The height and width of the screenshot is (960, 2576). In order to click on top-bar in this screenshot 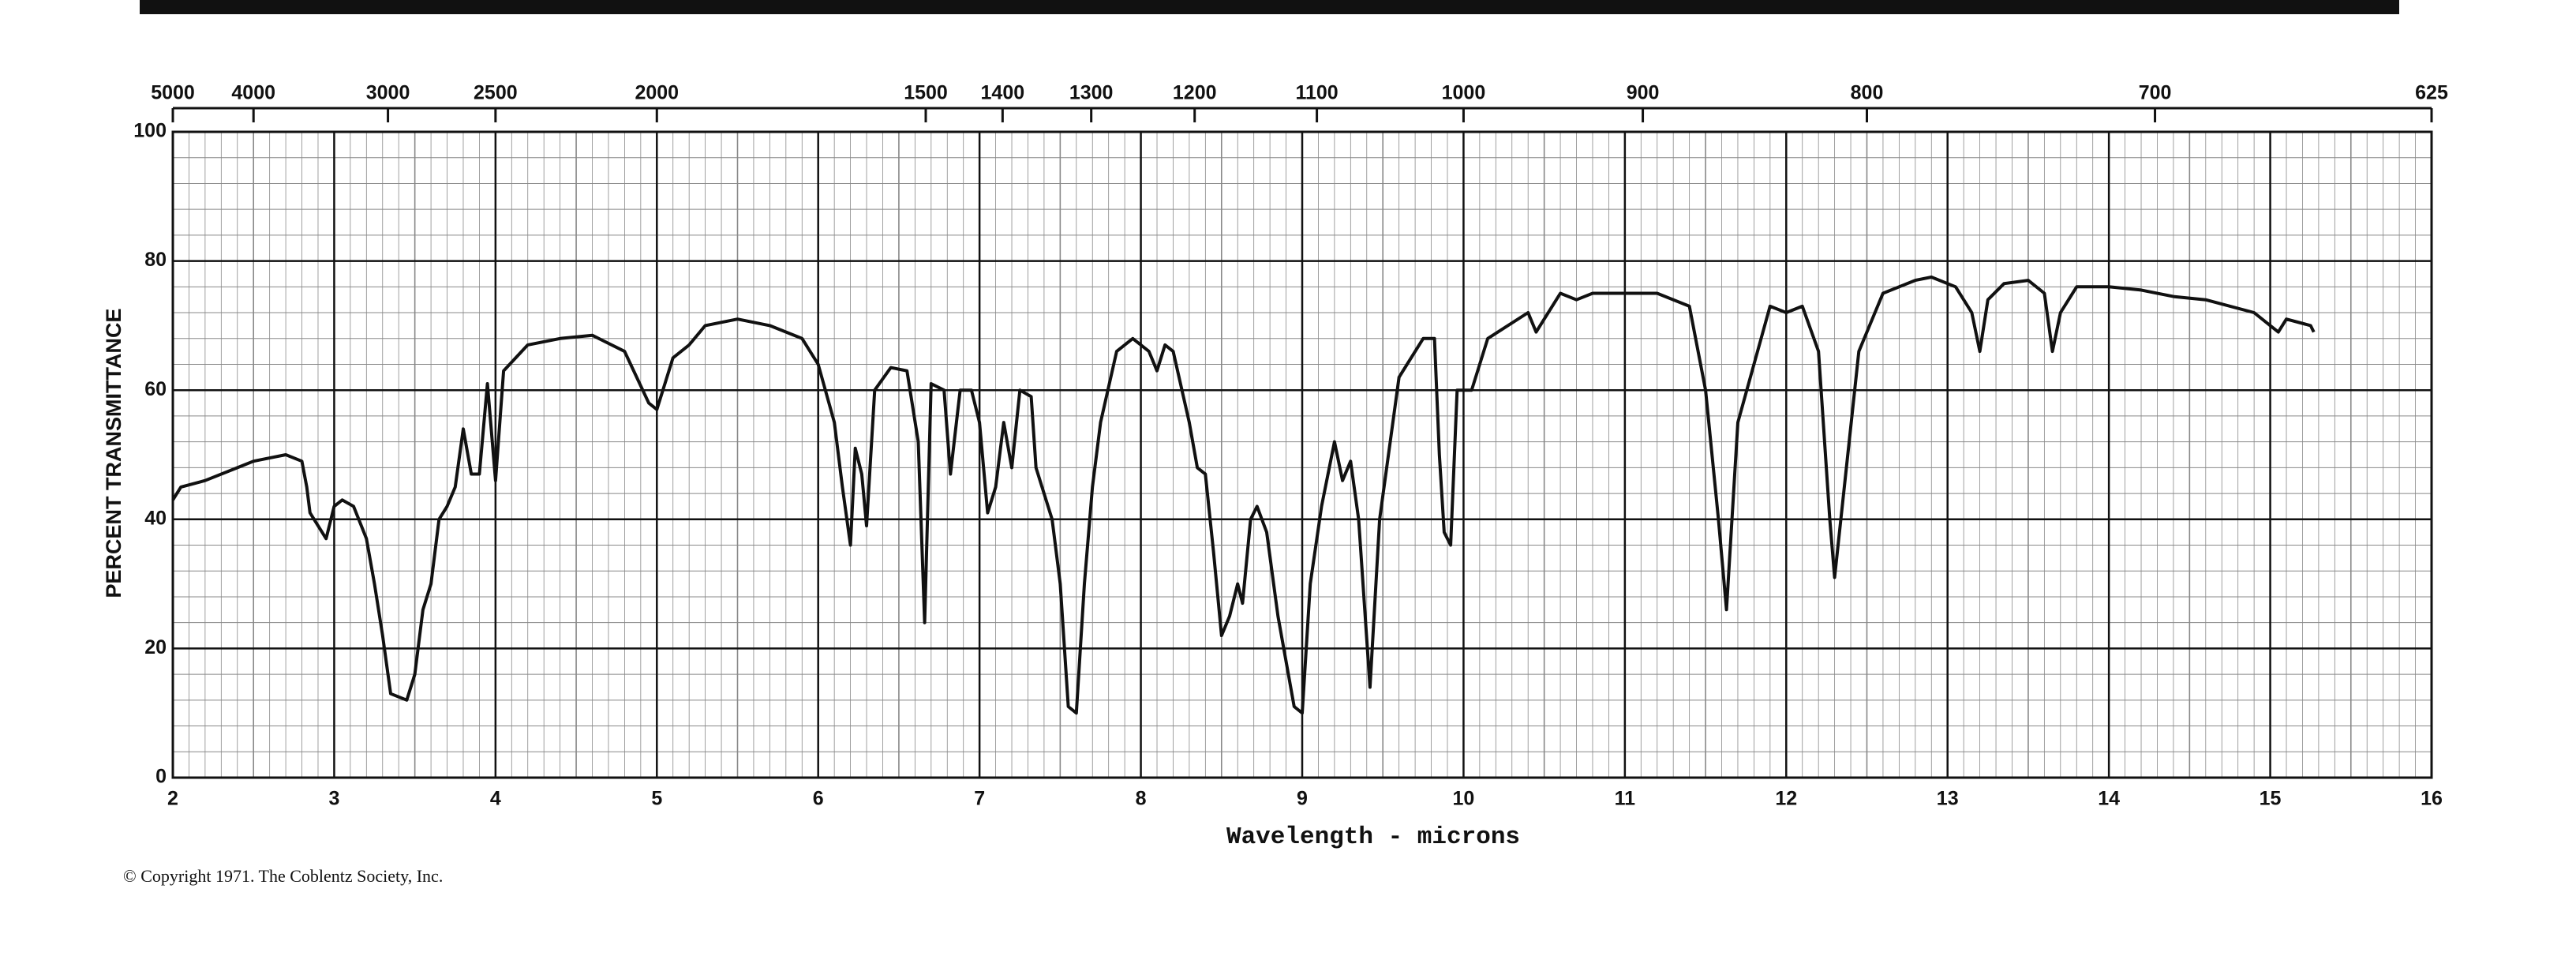, I will do `click(1269, 7)`.